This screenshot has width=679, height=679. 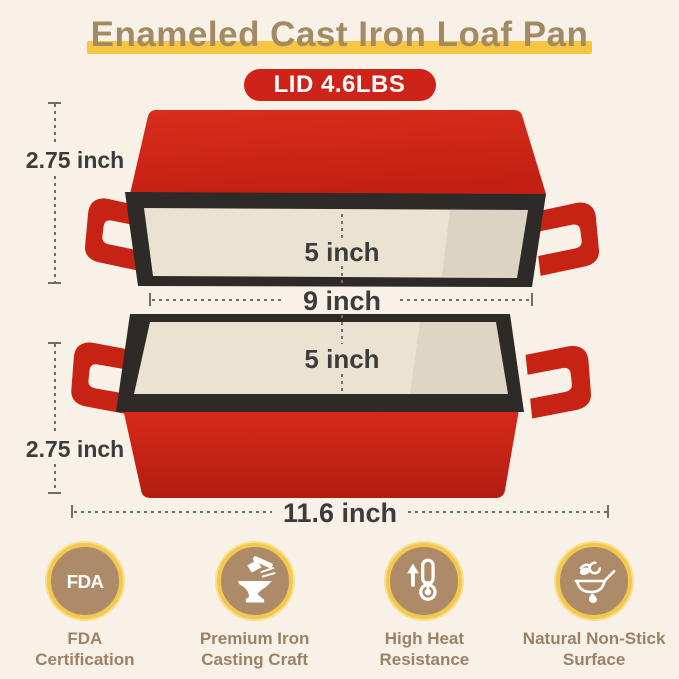 What do you see at coordinates (594, 649) in the screenshot?
I see `feature-label: Natural Non-Stick Surface` at bounding box center [594, 649].